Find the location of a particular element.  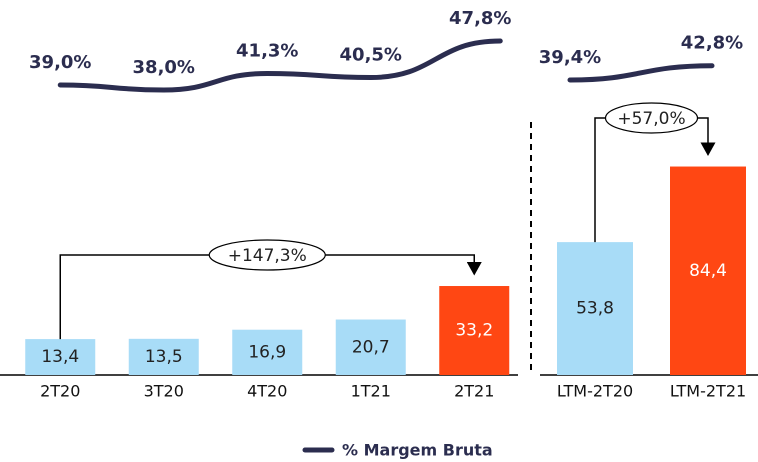

x-tick-label: 2T21 is located at coordinates (474, 391).